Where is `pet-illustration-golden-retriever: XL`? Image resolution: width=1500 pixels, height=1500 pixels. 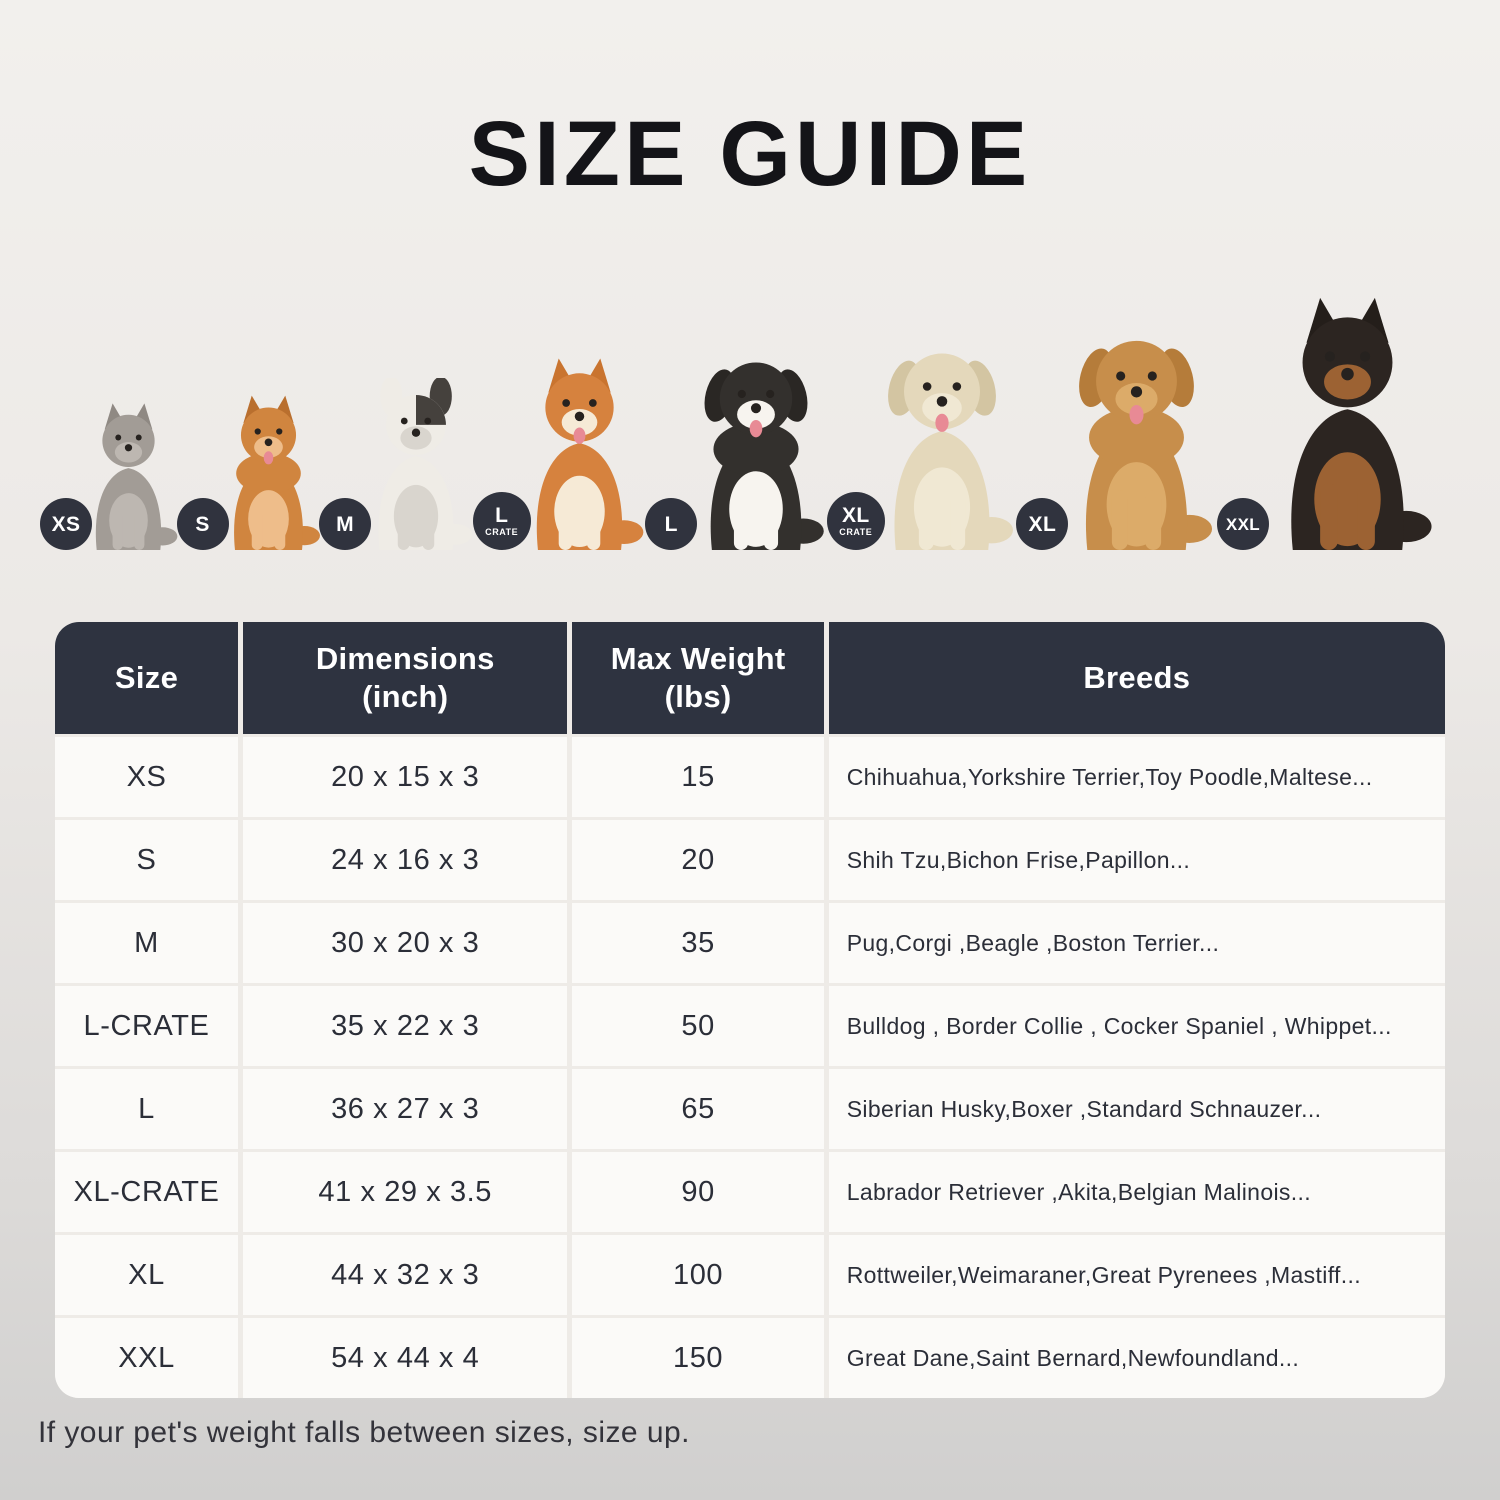
pet-illustration-golden-retriever: XL is located at coordinates (1121, 434).